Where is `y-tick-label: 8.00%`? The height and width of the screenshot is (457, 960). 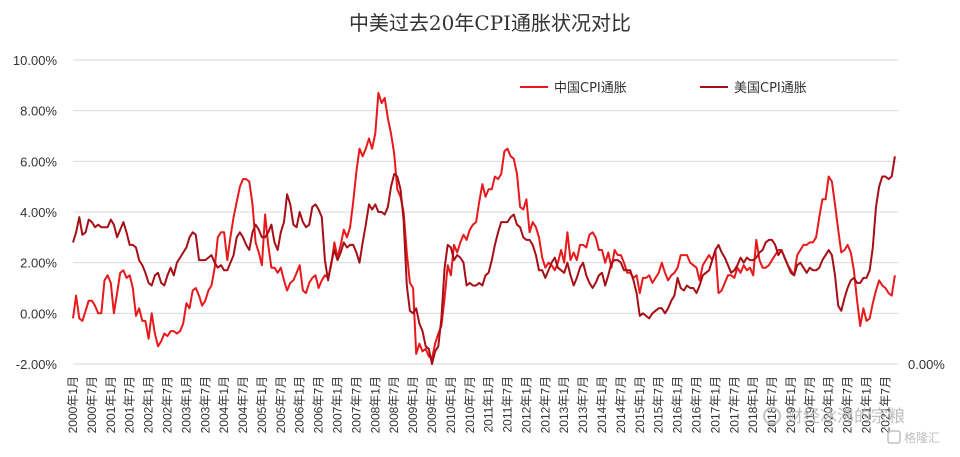 y-tick-label: 8.00% is located at coordinates (38, 111).